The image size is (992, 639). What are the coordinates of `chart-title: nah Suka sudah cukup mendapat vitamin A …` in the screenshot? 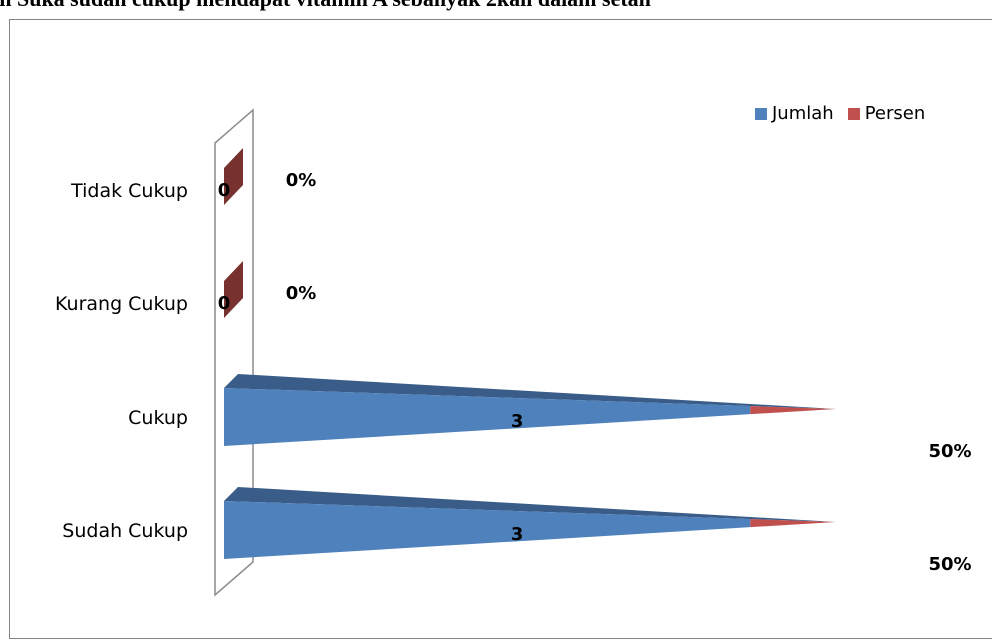 It's located at (496, 8).